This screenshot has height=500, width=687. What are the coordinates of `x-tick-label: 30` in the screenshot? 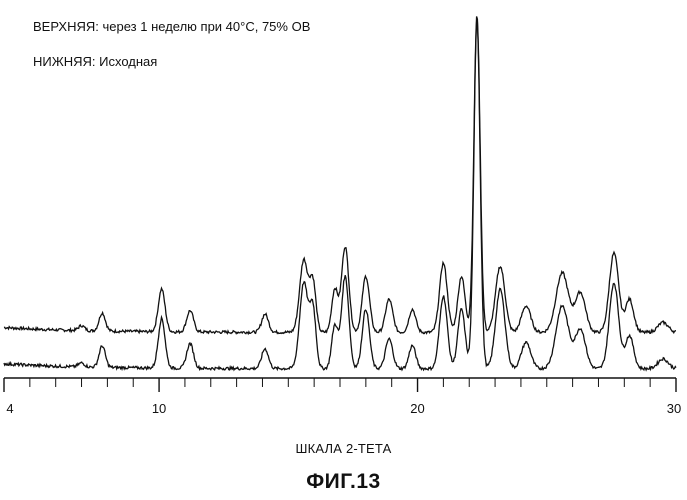 It's located at (674, 408).